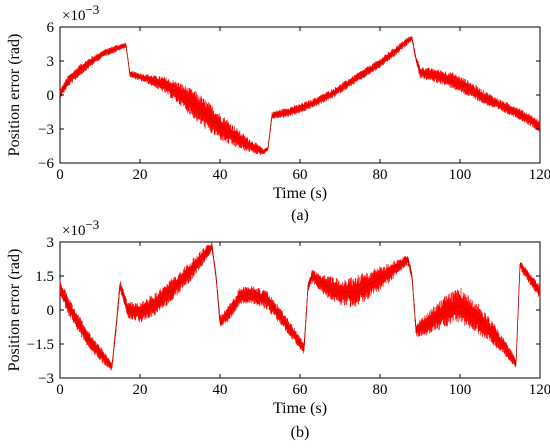  Describe the element at coordinates (46, 164) in the screenshot. I see `y-tick-label: −6` at that location.